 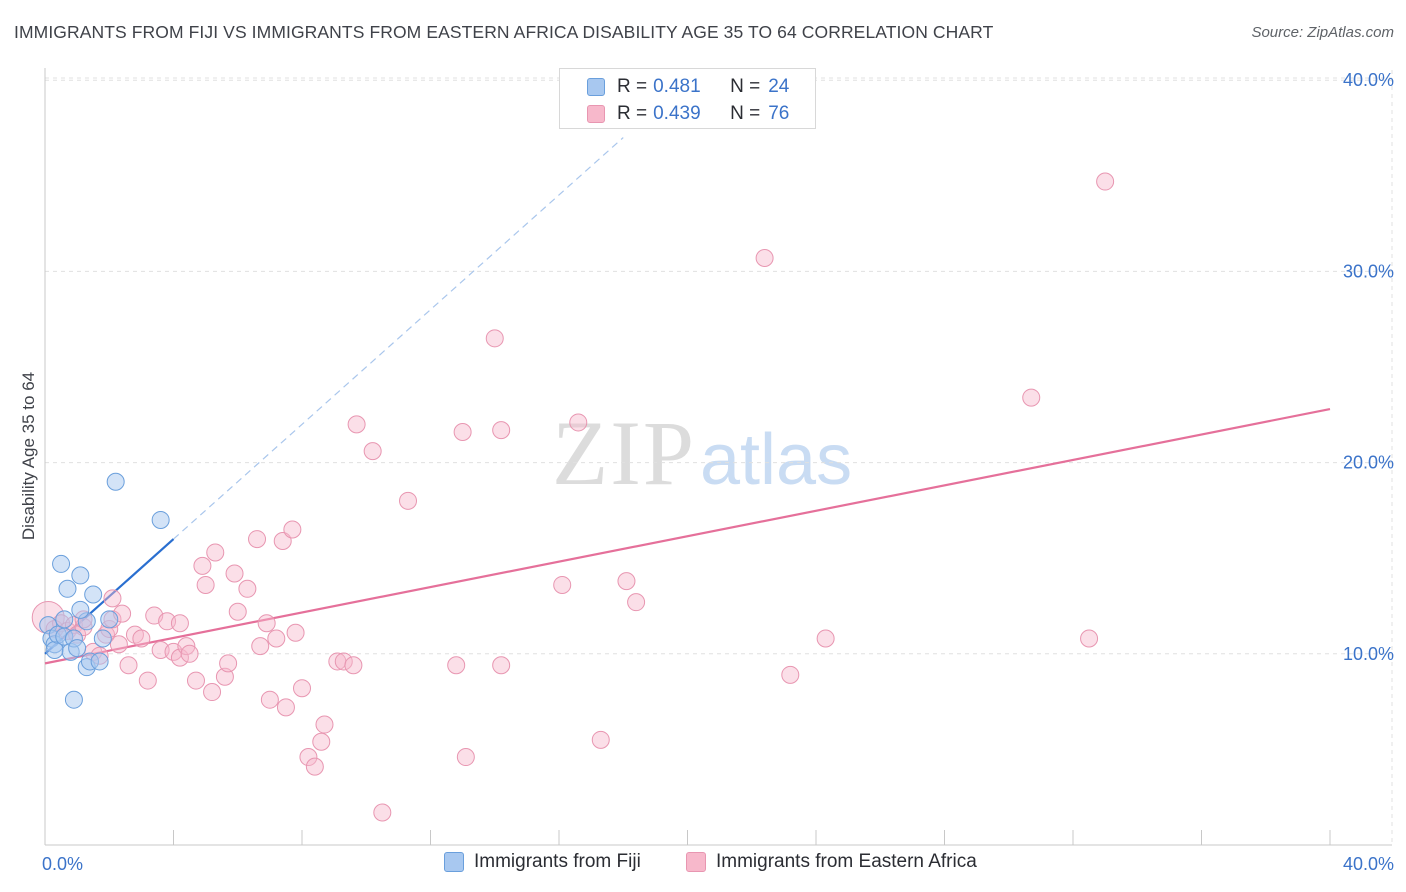 What do you see at coordinates (677, 113) in the screenshot?
I see `eastern-africa-r-value: 0.439` at bounding box center [677, 113].